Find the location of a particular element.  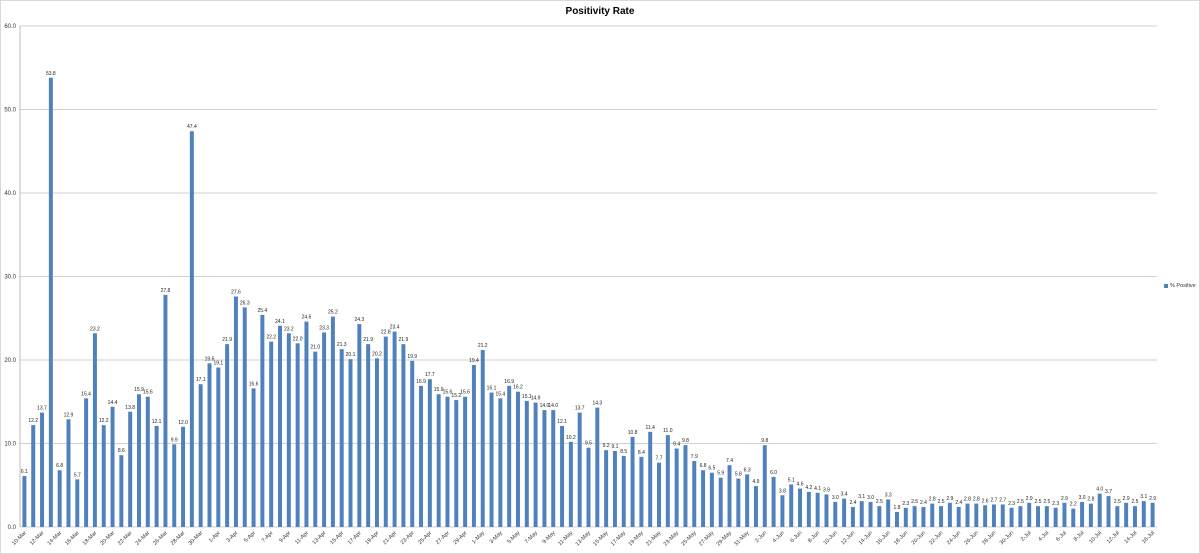

x-tick-label: 27-May is located at coordinates (706, 538).